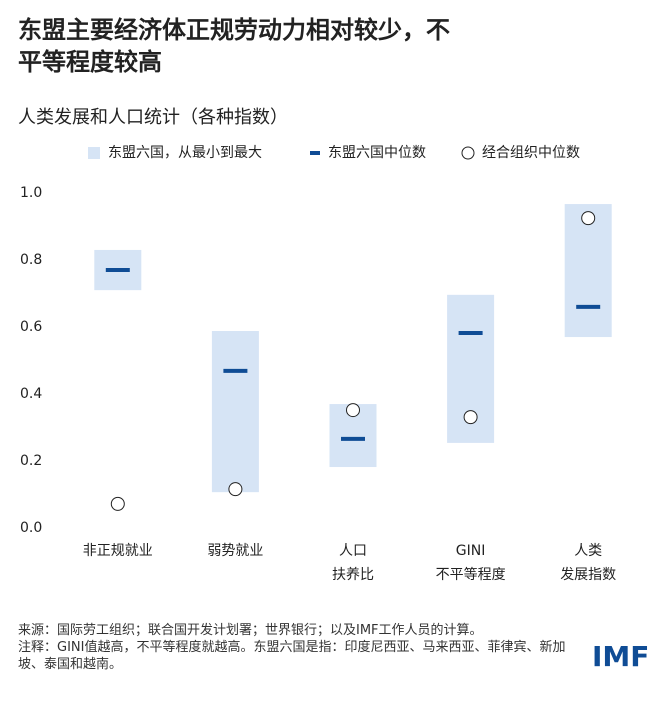 This screenshot has height=703, width=671. Describe the element at coordinates (31, 193) in the screenshot. I see `y-tick-label: 1.0` at that location.